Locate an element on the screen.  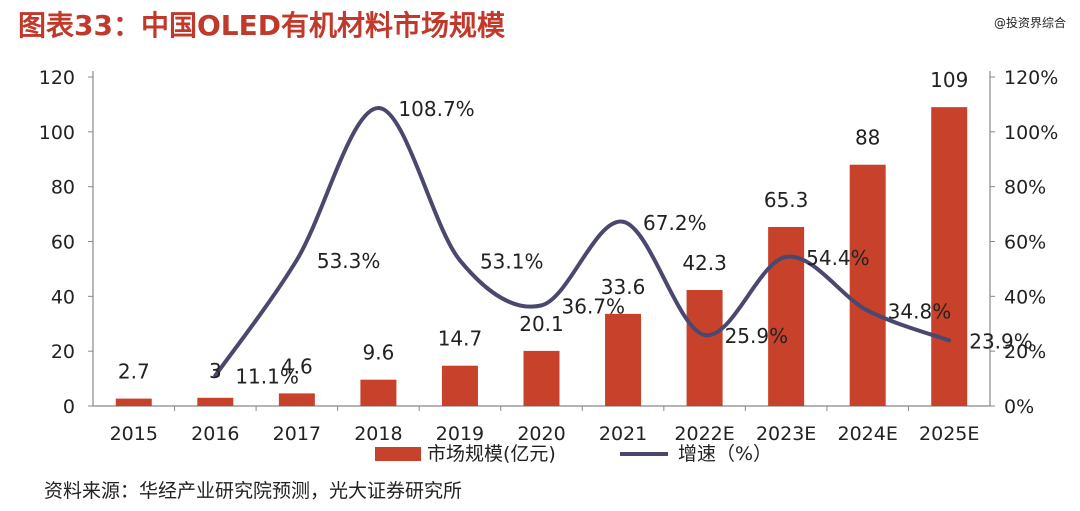
growth-value-label: 54.4% is located at coordinates (838, 258).